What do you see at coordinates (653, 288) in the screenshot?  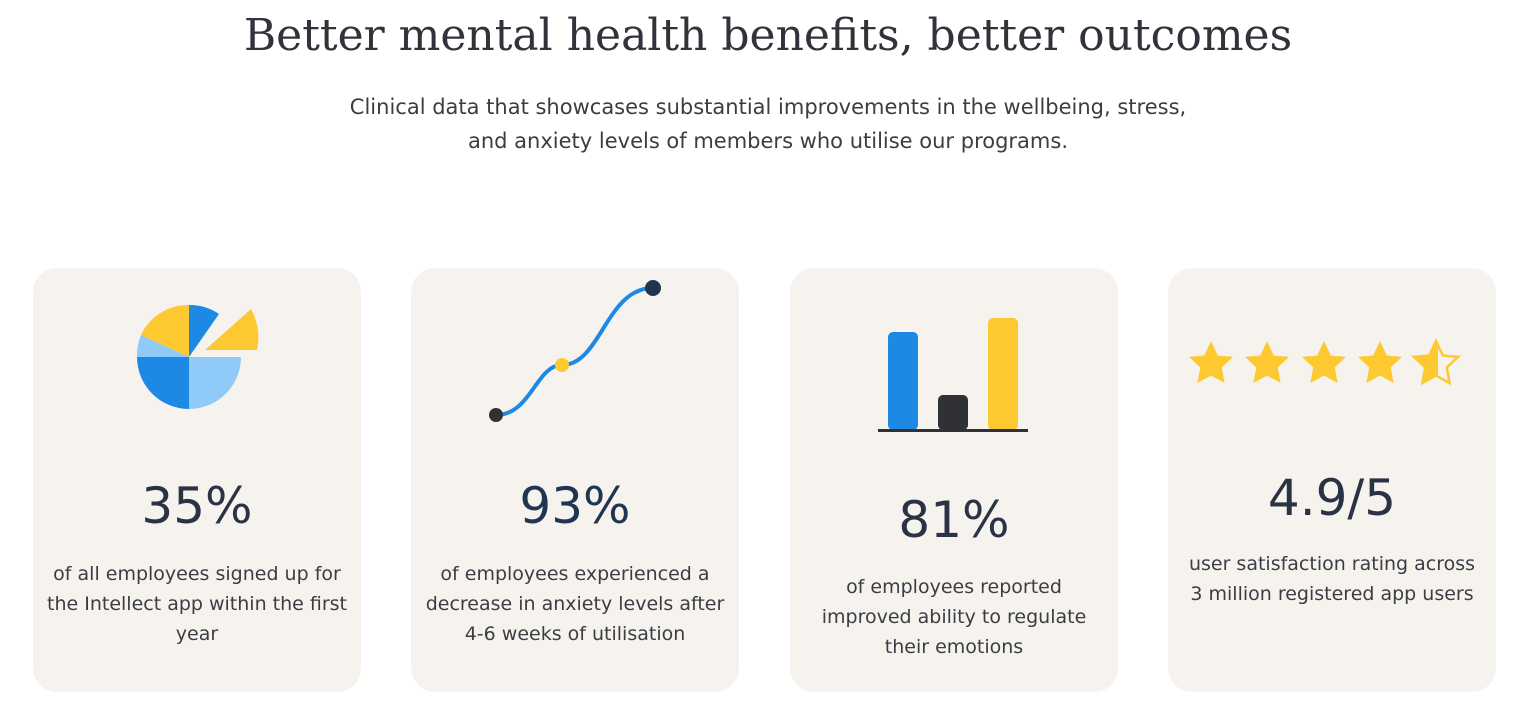 I see `trend-point-end` at bounding box center [653, 288].